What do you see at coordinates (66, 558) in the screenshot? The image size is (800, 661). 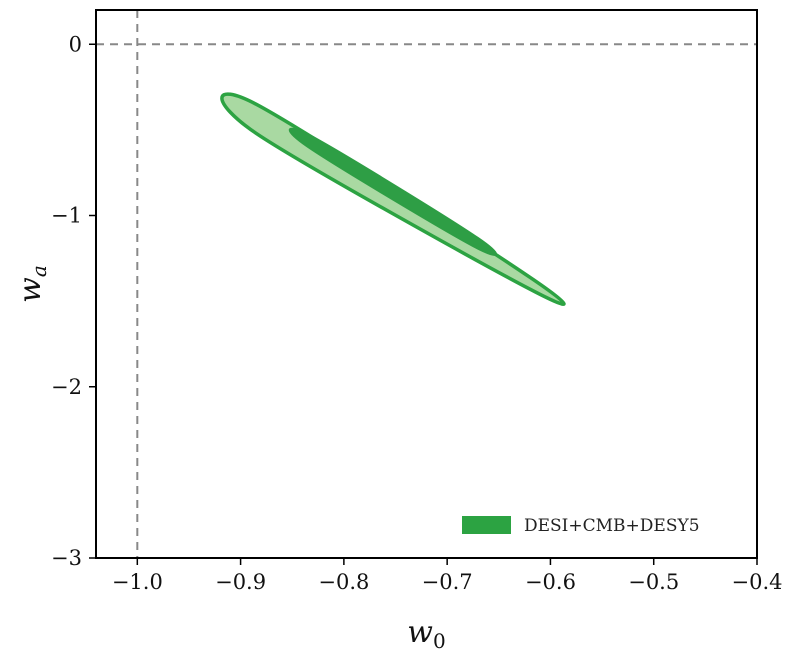 I see `y-tick-label: −3` at bounding box center [66, 558].